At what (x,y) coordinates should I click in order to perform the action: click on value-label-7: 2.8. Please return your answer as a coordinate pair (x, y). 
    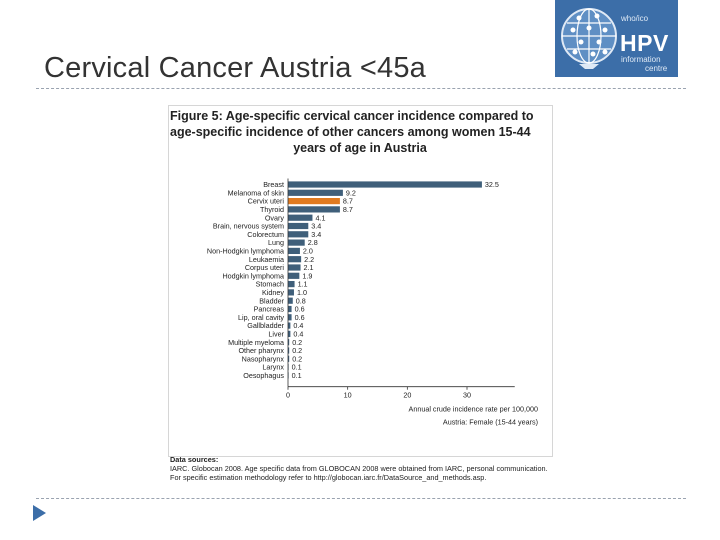
    Looking at the image, I should click on (313, 242).